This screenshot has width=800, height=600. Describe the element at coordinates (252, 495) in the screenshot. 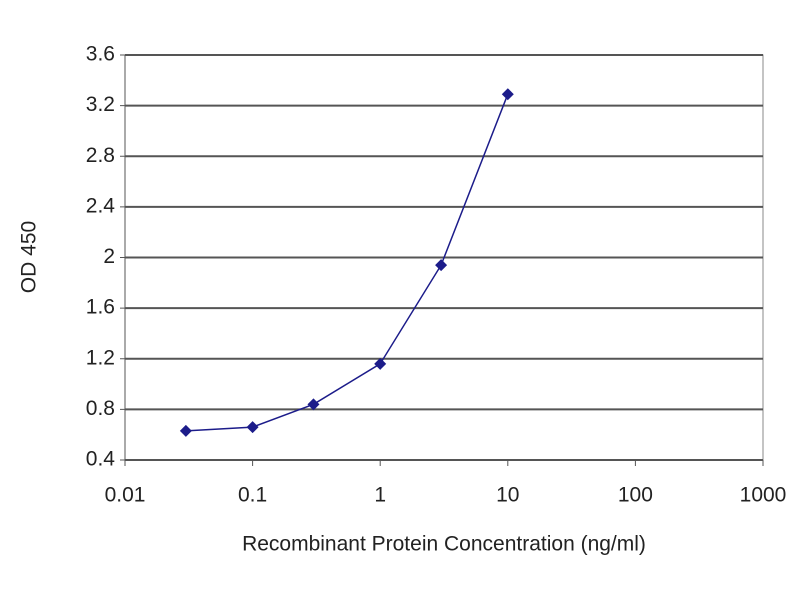

I see `x-tick-label: 0.1` at that location.